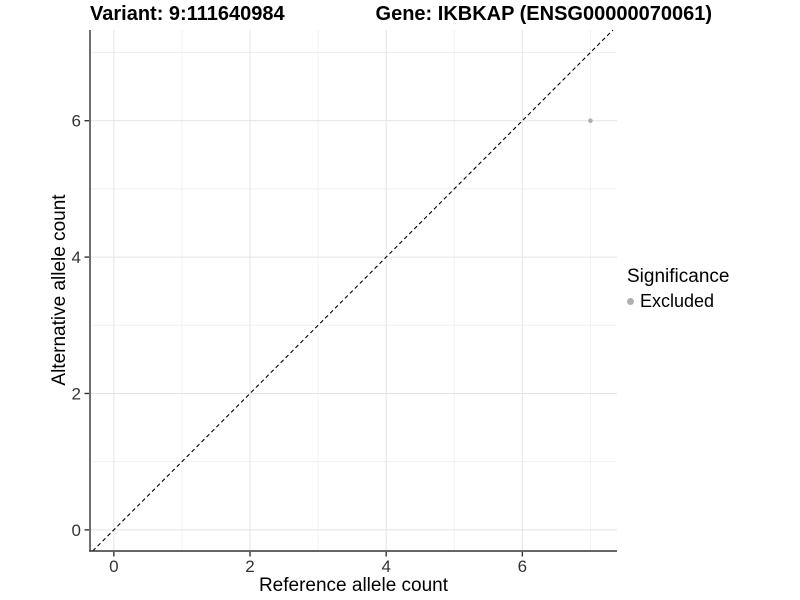  Describe the element at coordinates (543, 14) in the screenshot. I see `gene-title: Gene: IKBKAP (ENSG00000070061)` at that location.